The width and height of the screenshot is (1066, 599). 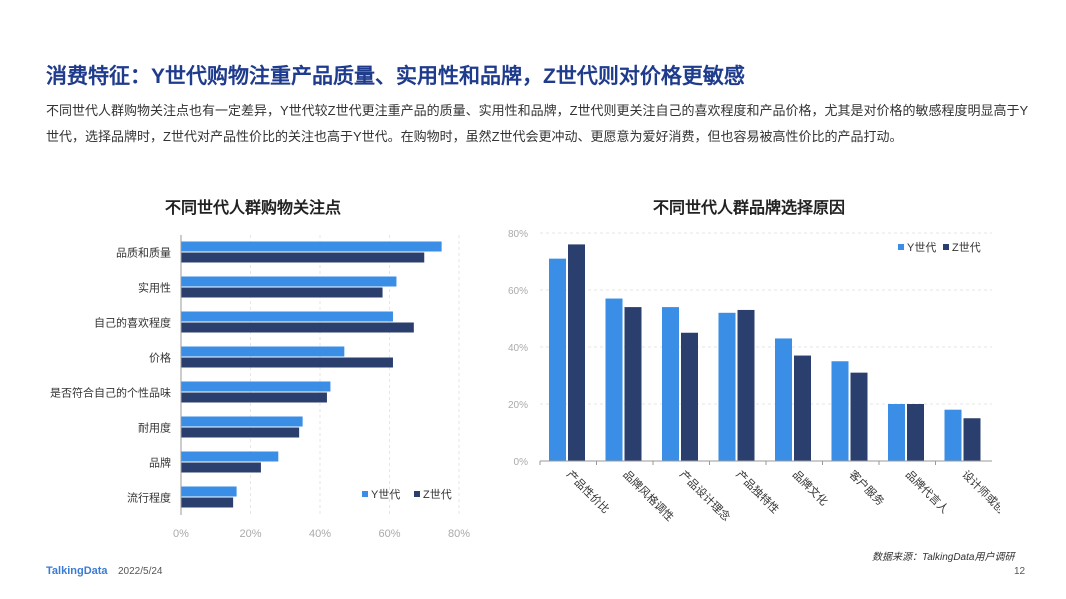 What do you see at coordinates (110, 393) in the screenshot?
I see `chart1-category-label: 是否符合自己的个性品味` at bounding box center [110, 393].